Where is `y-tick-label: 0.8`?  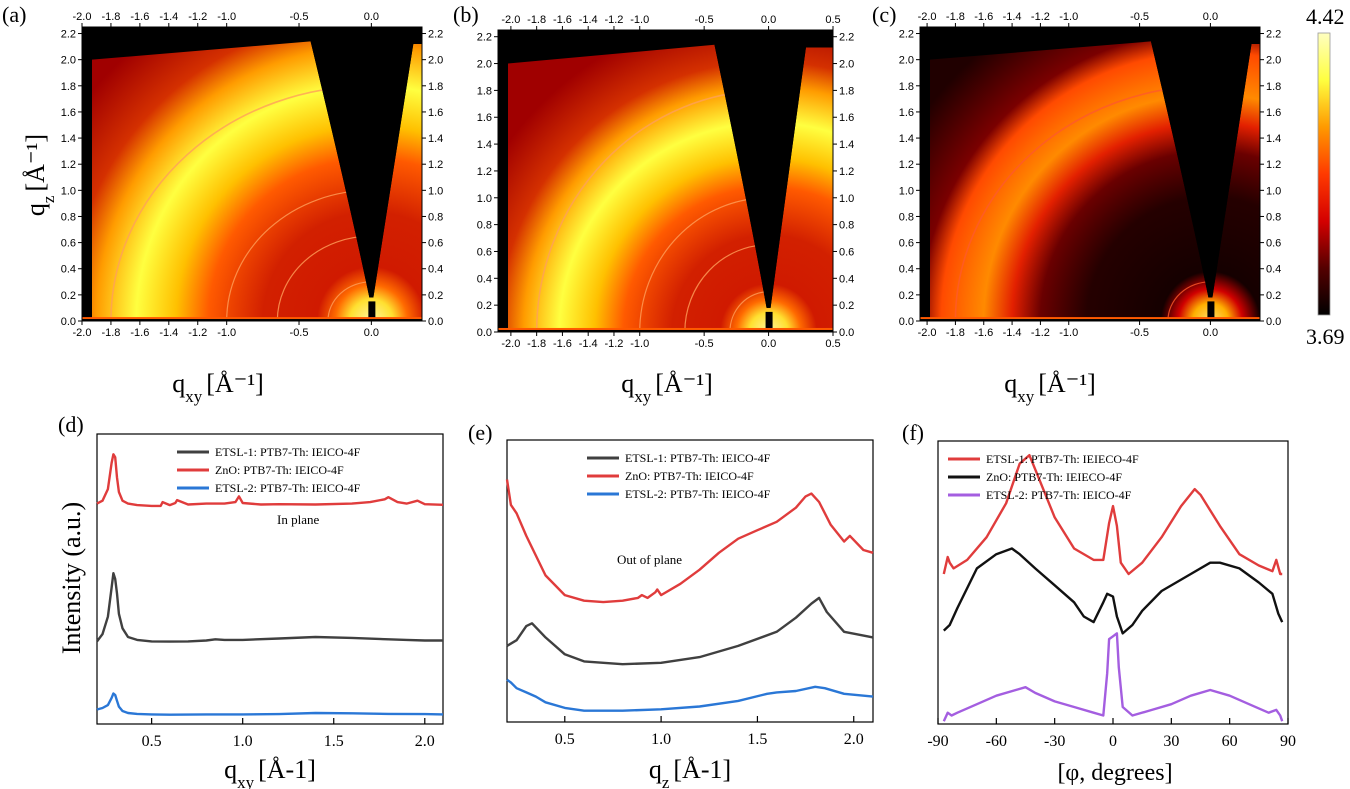 y-tick-label: 0.8 is located at coordinates (435, 217).